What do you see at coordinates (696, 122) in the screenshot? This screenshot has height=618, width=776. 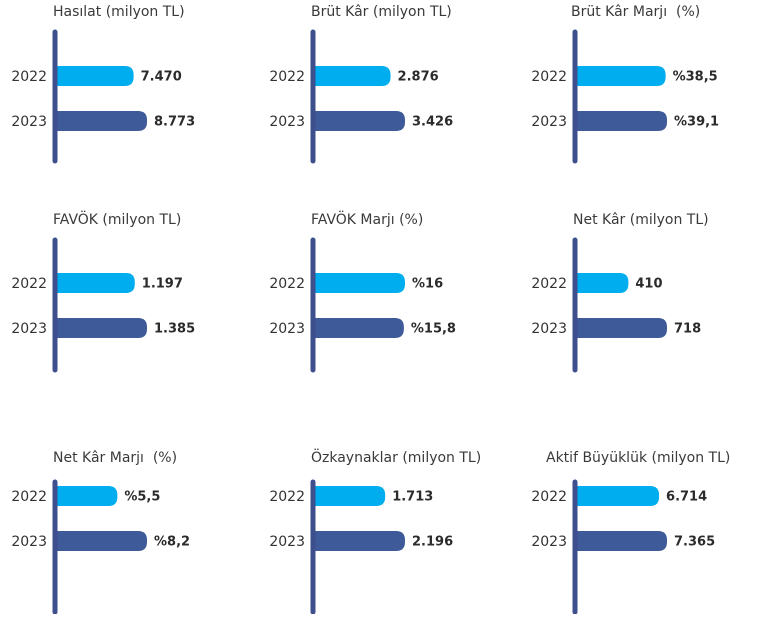 I see `value-label: %39,1` at bounding box center [696, 122].